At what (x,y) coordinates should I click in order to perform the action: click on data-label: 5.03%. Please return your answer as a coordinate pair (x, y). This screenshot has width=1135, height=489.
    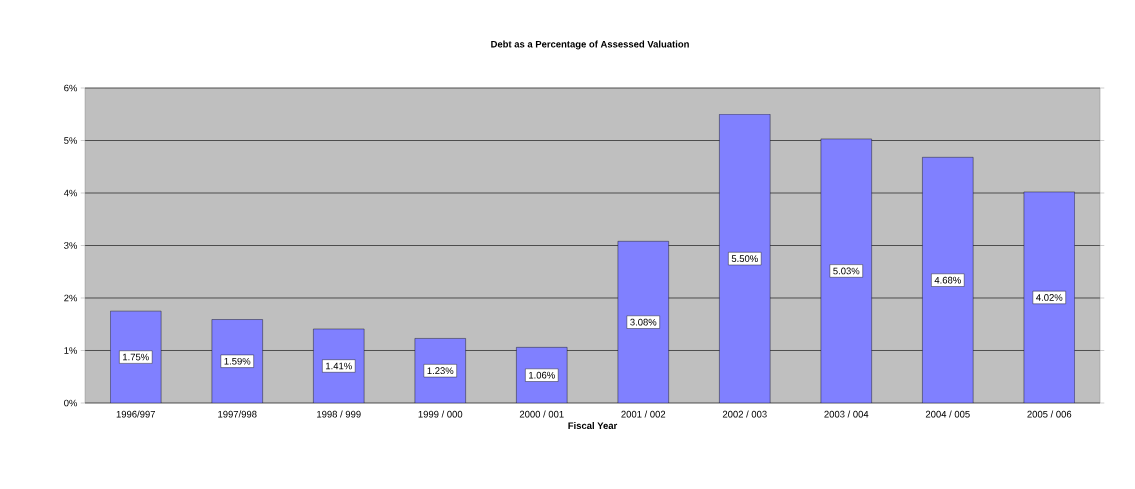
    Looking at the image, I should click on (846, 271).